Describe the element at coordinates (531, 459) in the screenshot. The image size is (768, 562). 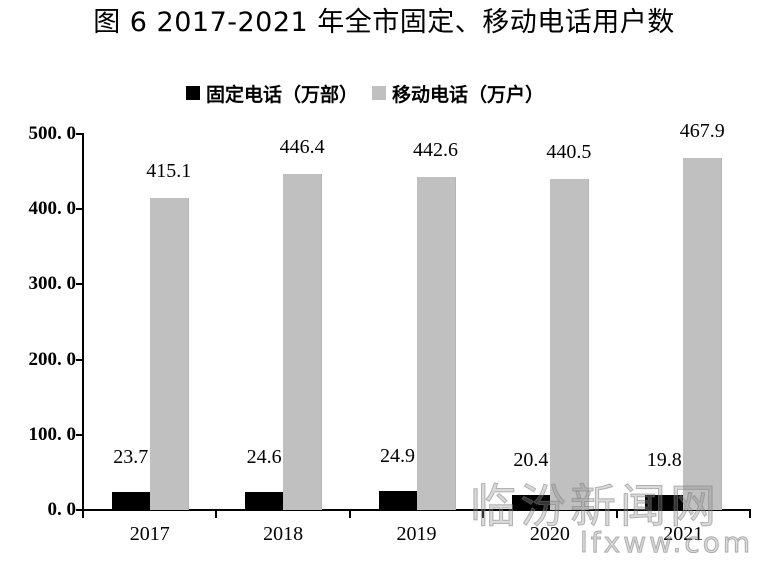
I see `value-label-fixed-2020: 20.4` at that location.